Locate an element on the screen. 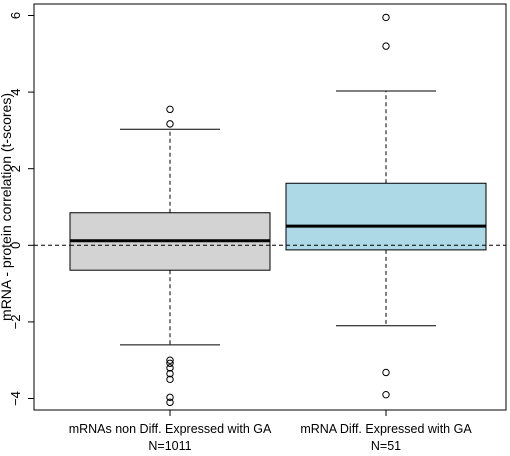 Image resolution: width=510 pixels, height=456 pixels. y-tick-label: 2 is located at coordinates (15, 168).